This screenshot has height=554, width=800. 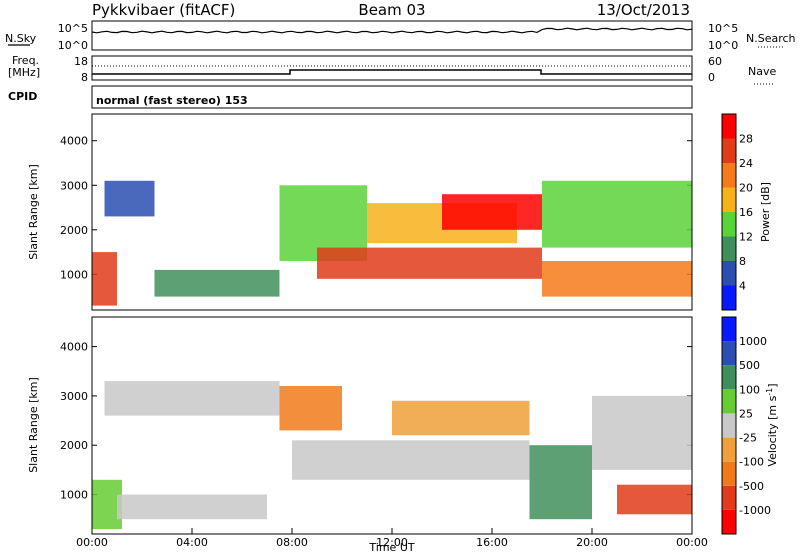 What do you see at coordinates (492, 542) in the screenshot?
I see `x-tick-label-4: 16:00` at bounding box center [492, 542].